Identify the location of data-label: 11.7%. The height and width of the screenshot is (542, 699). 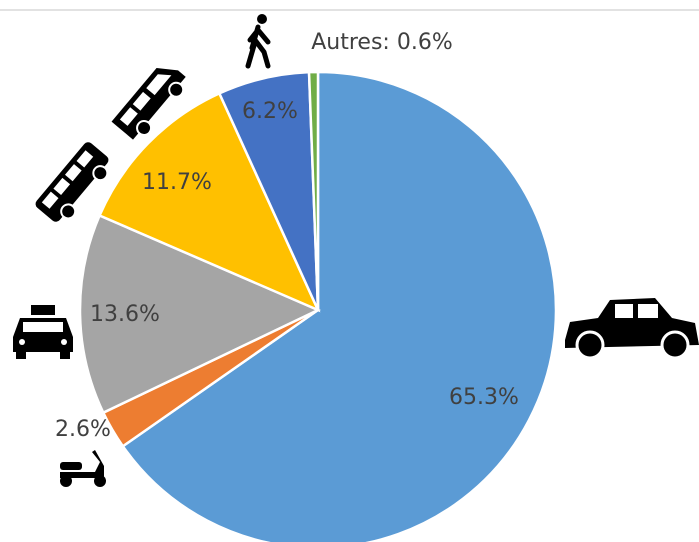
(177, 182).